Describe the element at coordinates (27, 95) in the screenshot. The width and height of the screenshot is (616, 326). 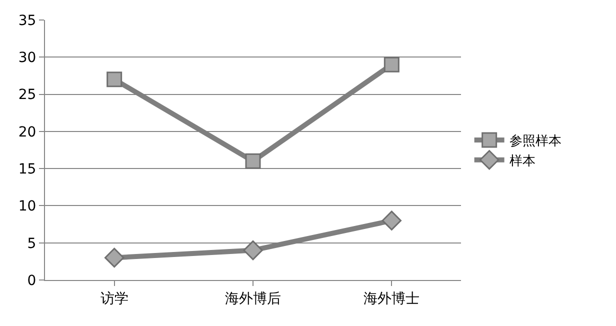
I see `y-tick-label: 25` at that location.